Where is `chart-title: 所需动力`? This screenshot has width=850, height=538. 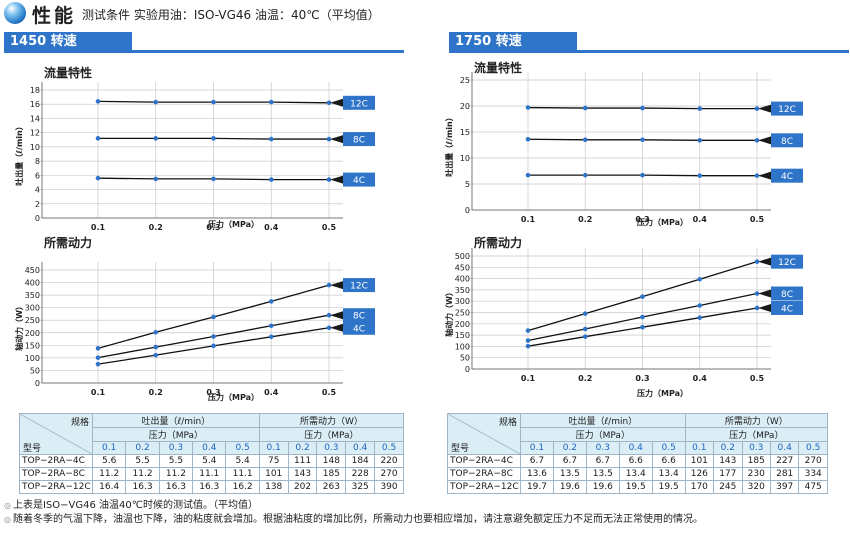
chart-title: 所需动力 is located at coordinates (68, 242).